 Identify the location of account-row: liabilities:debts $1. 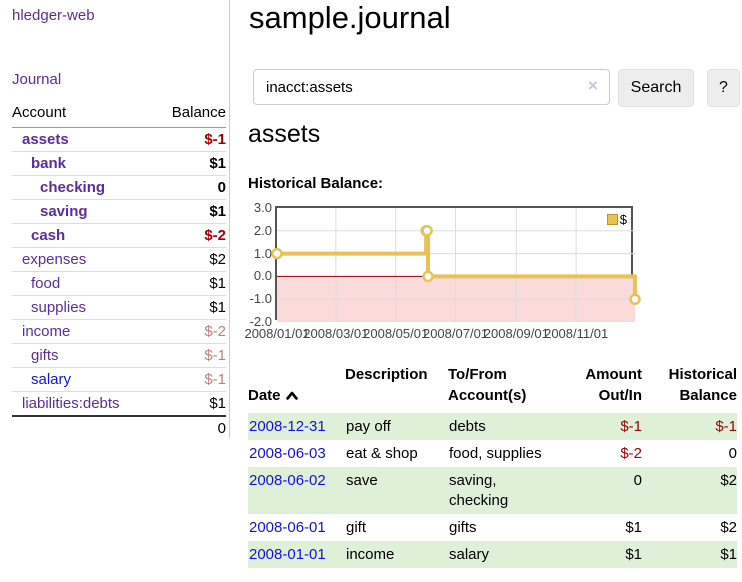
(119, 403).